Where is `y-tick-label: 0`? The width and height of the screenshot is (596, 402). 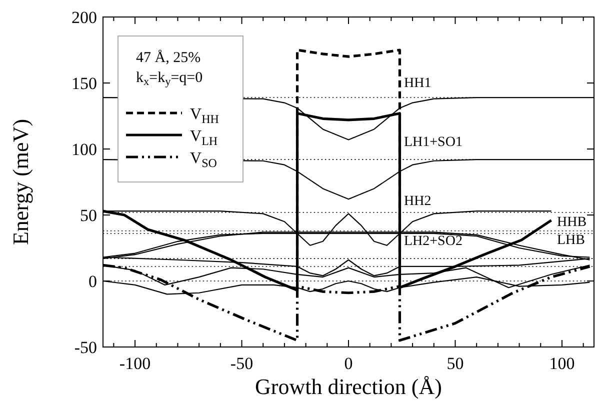 y-tick-label: 0 is located at coordinates (92, 281).